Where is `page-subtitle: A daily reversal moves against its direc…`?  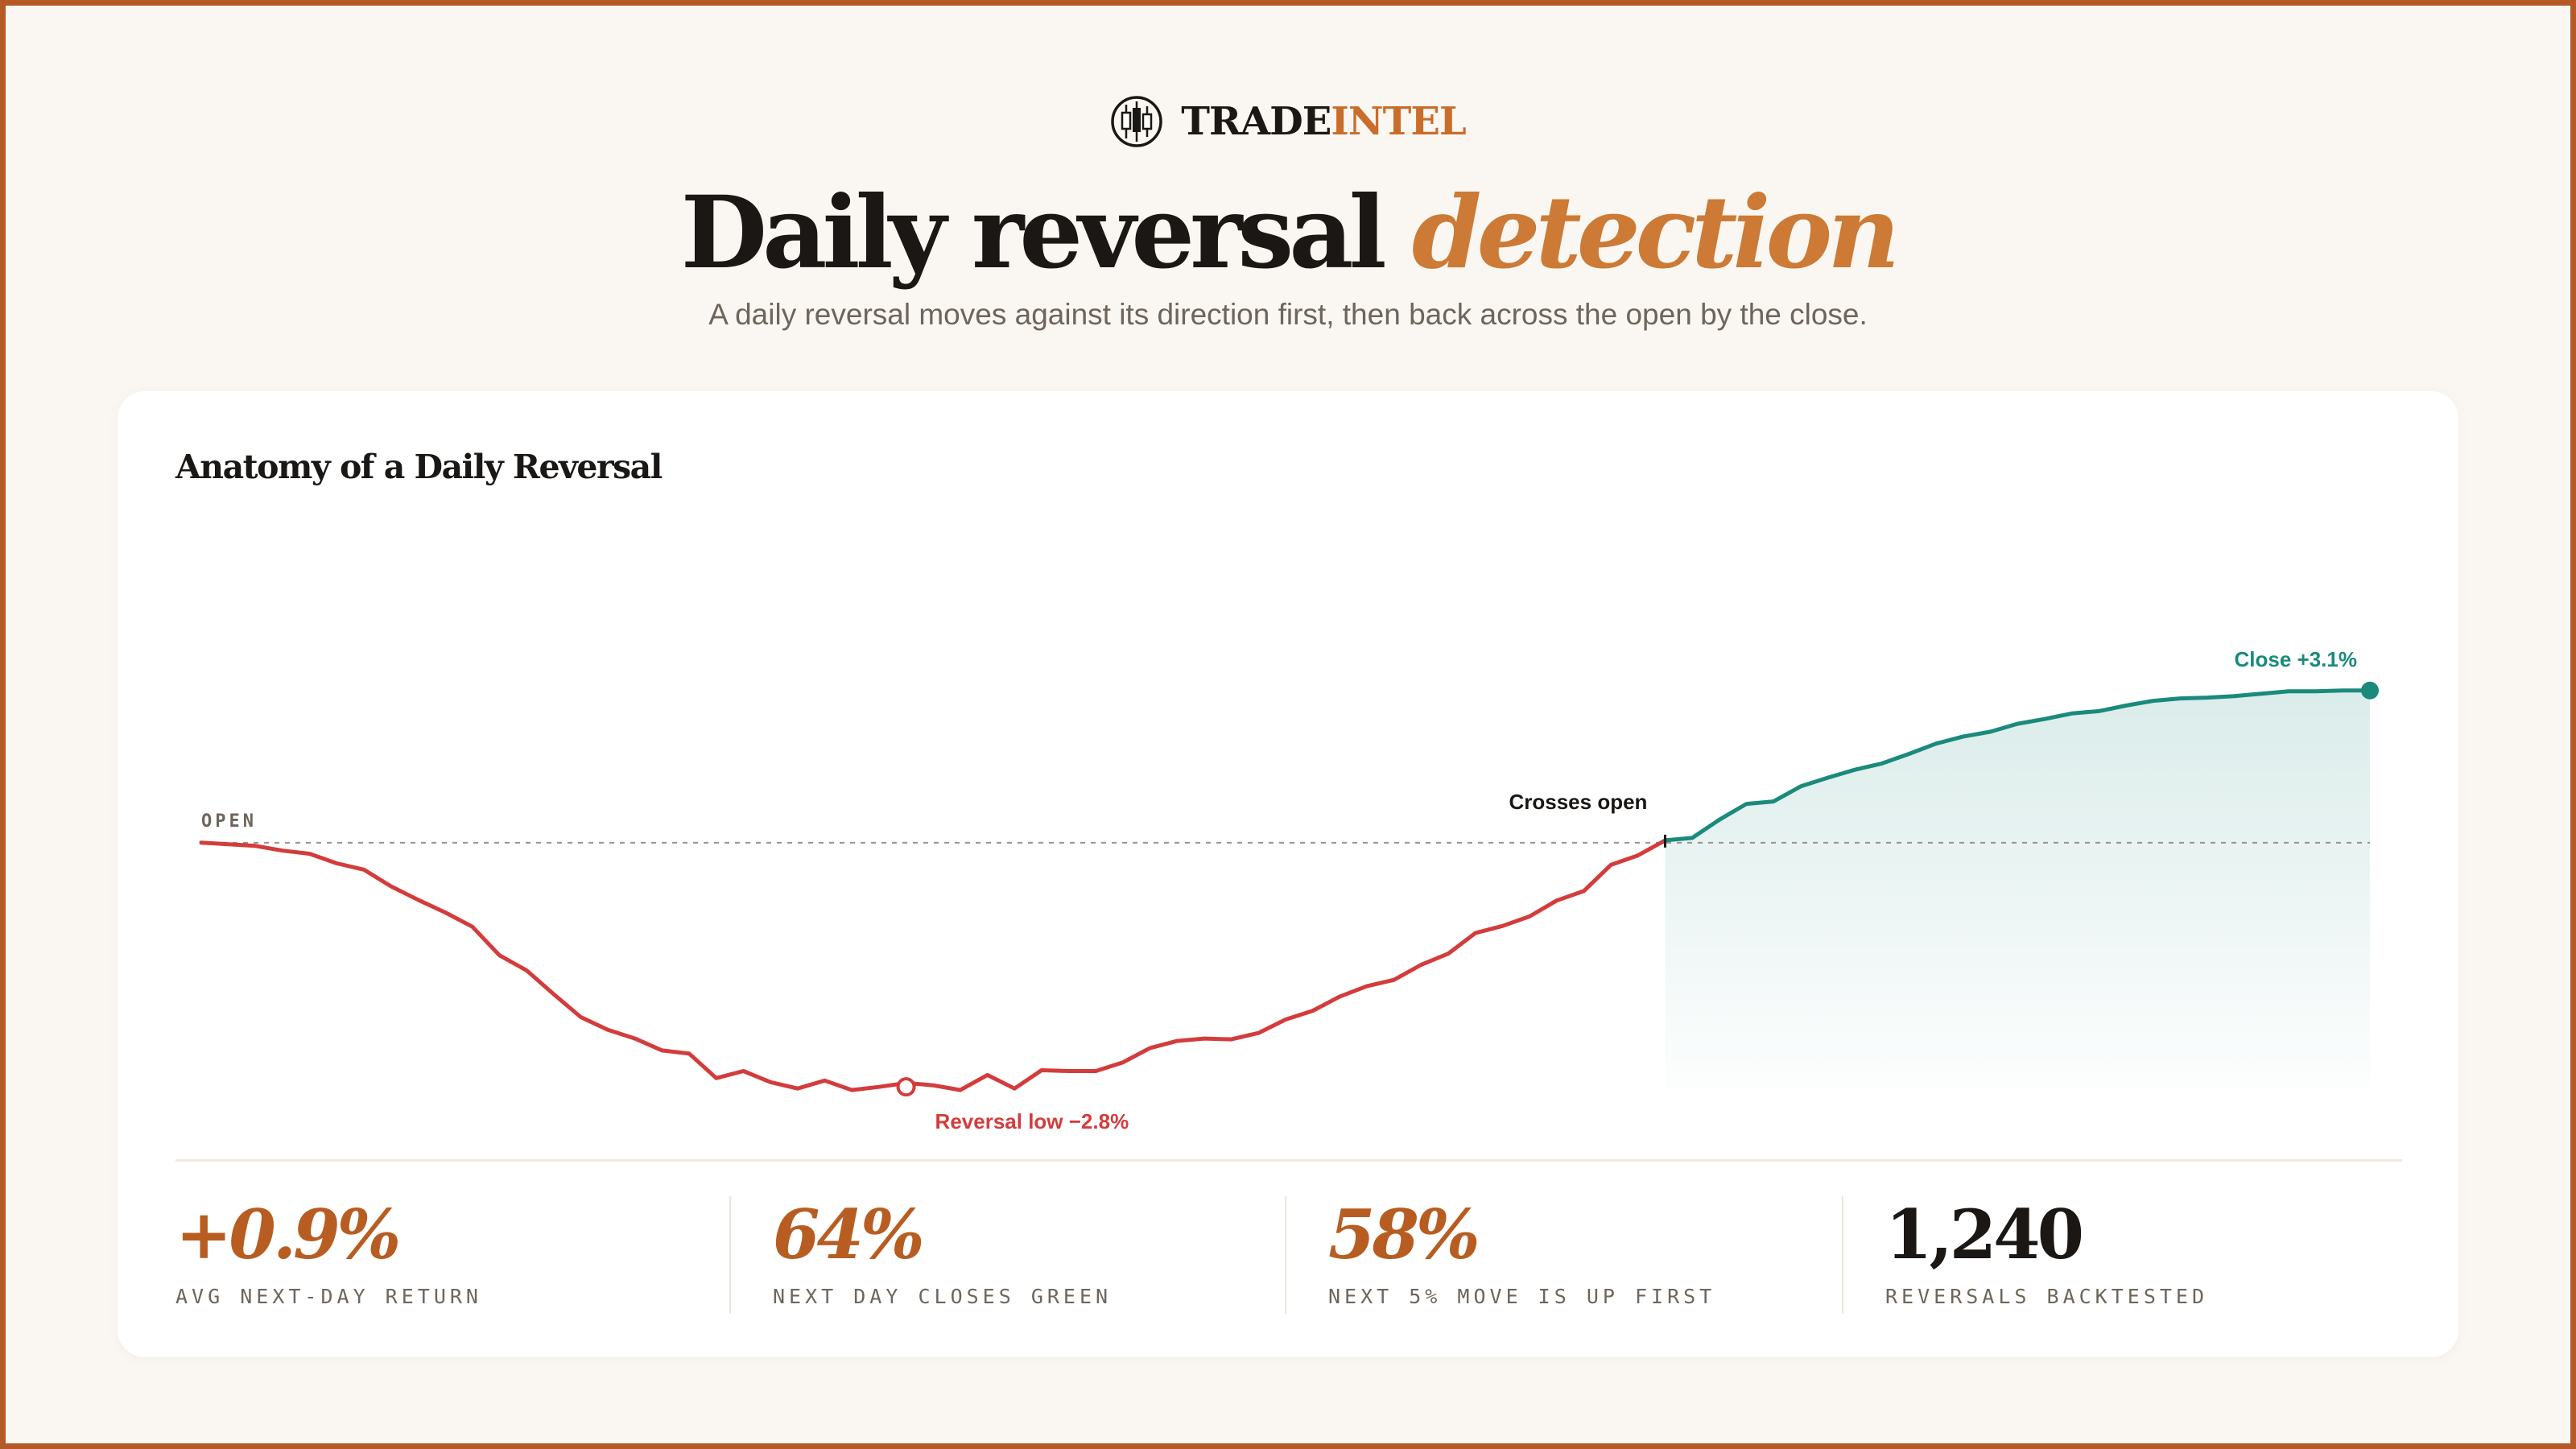
page-subtitle: A daily reversal moves against its direc… is located at coordinates (1288, 314).